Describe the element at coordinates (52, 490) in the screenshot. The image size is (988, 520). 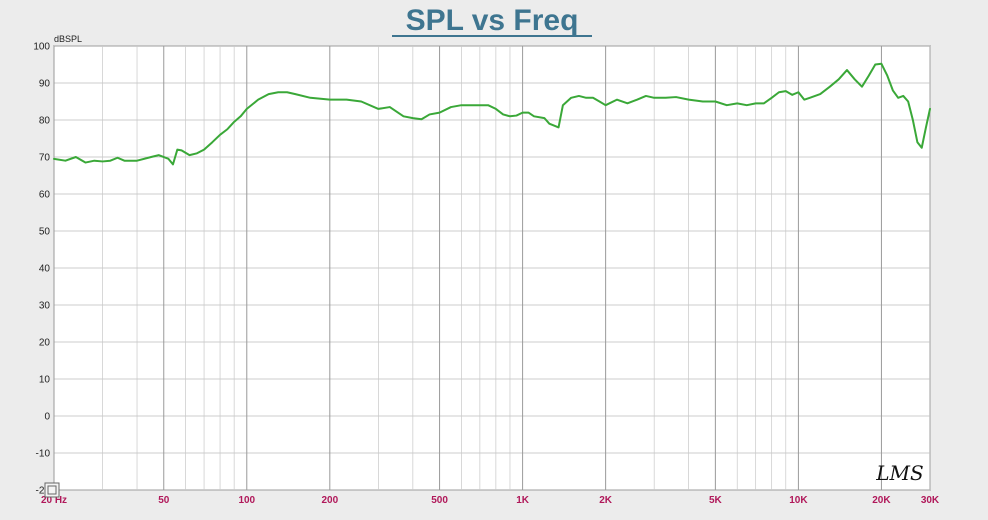
I see `corner-widget-icon` at that location.